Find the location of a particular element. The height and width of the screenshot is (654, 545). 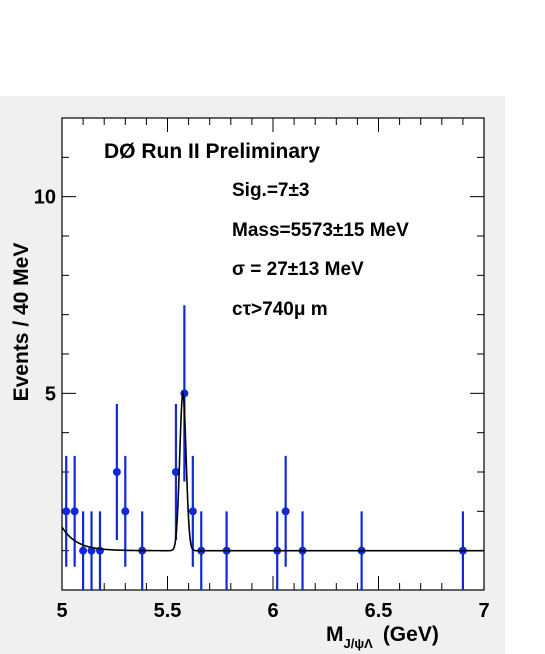

y-tick-label: 10 is located at coordinates (45, 198).